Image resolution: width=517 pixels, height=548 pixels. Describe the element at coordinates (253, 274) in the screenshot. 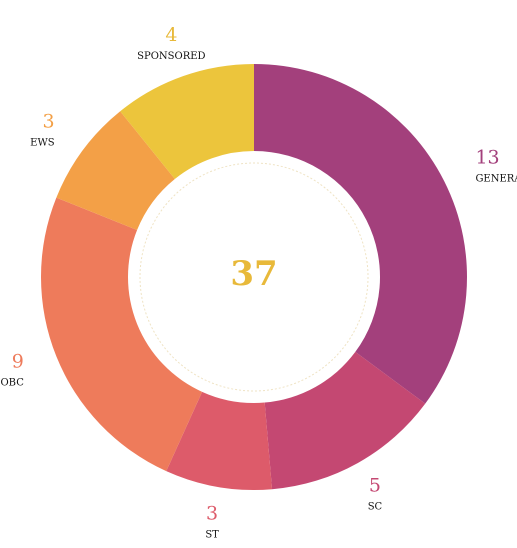

I see `total-count: 37` at that location.